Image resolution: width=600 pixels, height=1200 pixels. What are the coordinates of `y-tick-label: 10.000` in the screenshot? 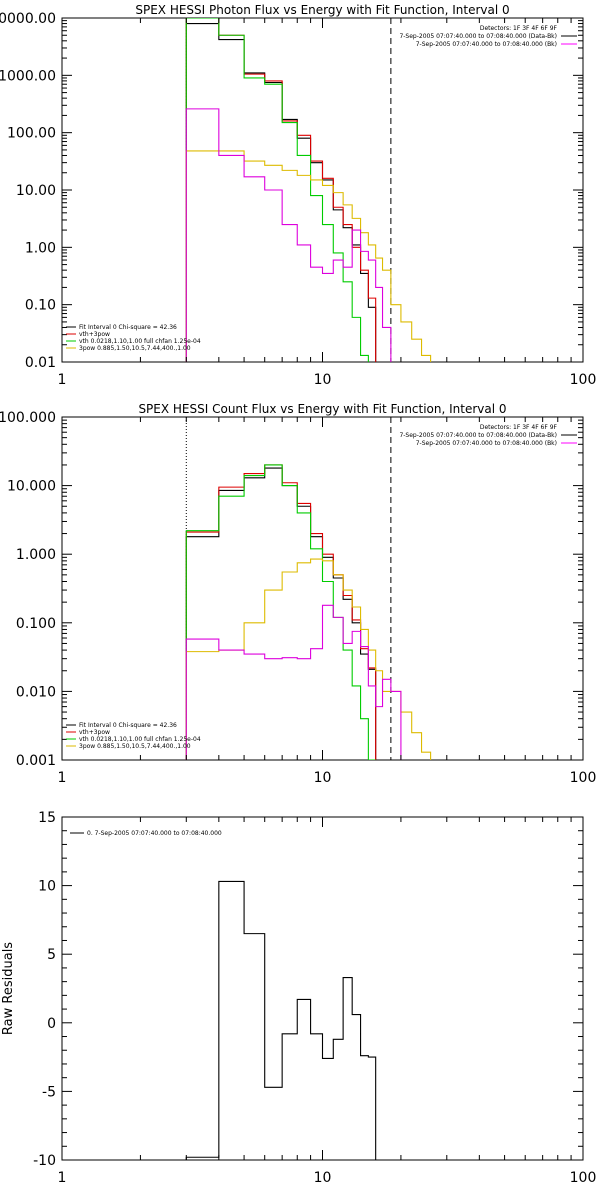 It's located at (31, 487).